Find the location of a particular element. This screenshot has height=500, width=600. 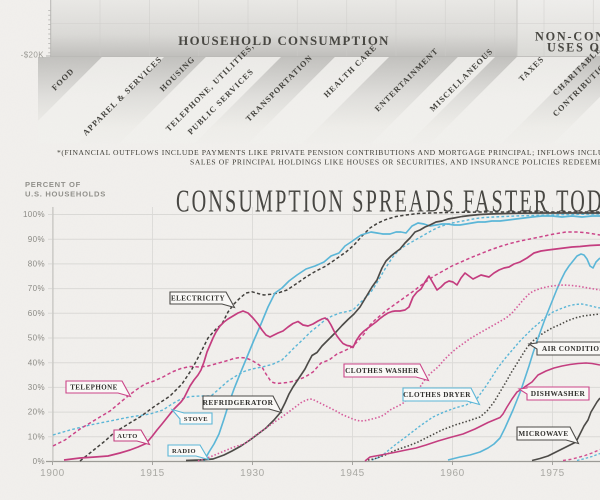

svg-text: MICROWAVE is located at coordinates (543, 434).